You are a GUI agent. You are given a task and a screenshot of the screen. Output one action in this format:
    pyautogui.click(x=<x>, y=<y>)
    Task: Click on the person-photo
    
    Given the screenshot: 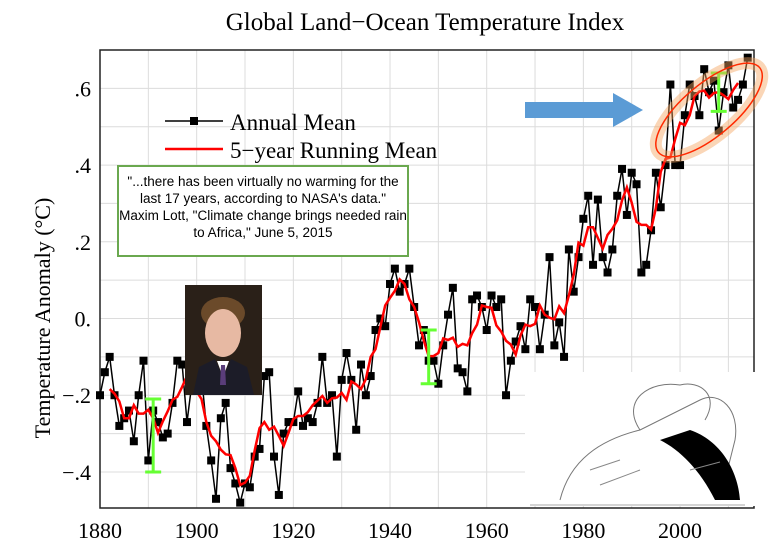 What is the action you would take?
    pyautogui.click(x=223, y=340)
    